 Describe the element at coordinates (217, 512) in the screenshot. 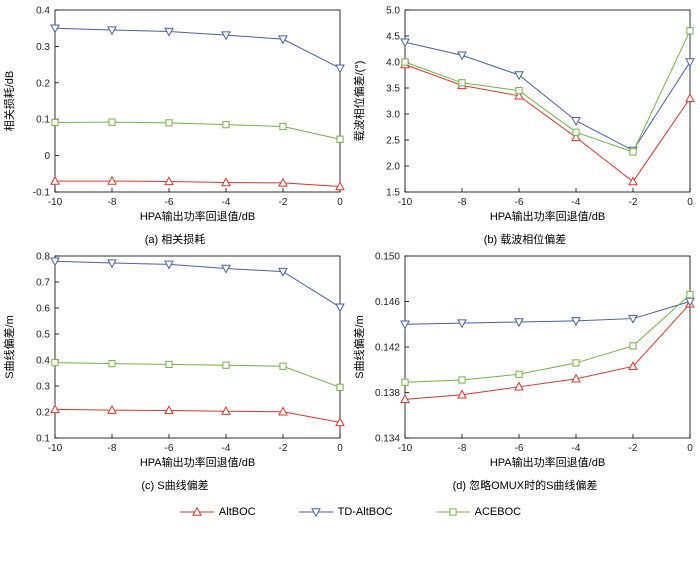

I see `legend-item-AltBOC: AltBOC` at that location.